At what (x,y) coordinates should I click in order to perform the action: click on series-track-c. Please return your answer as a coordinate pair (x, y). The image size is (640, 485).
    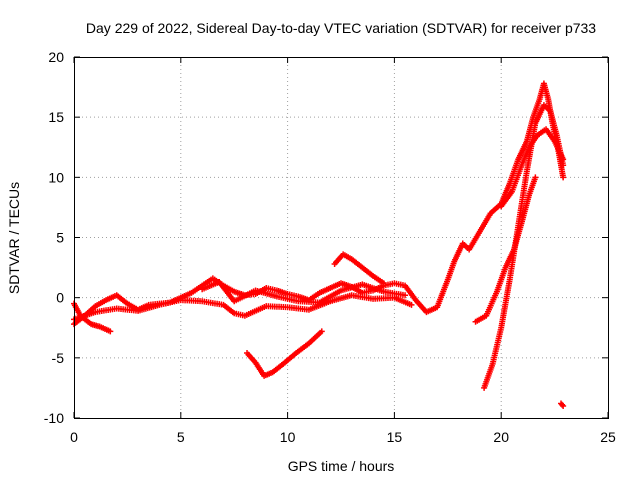
    Looking at the image, I should click on (243, 307).